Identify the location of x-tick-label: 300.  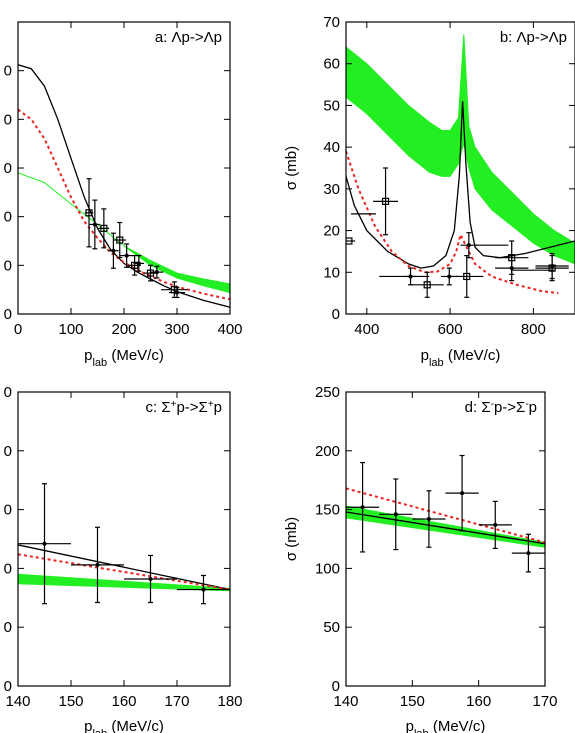
(176, 329).